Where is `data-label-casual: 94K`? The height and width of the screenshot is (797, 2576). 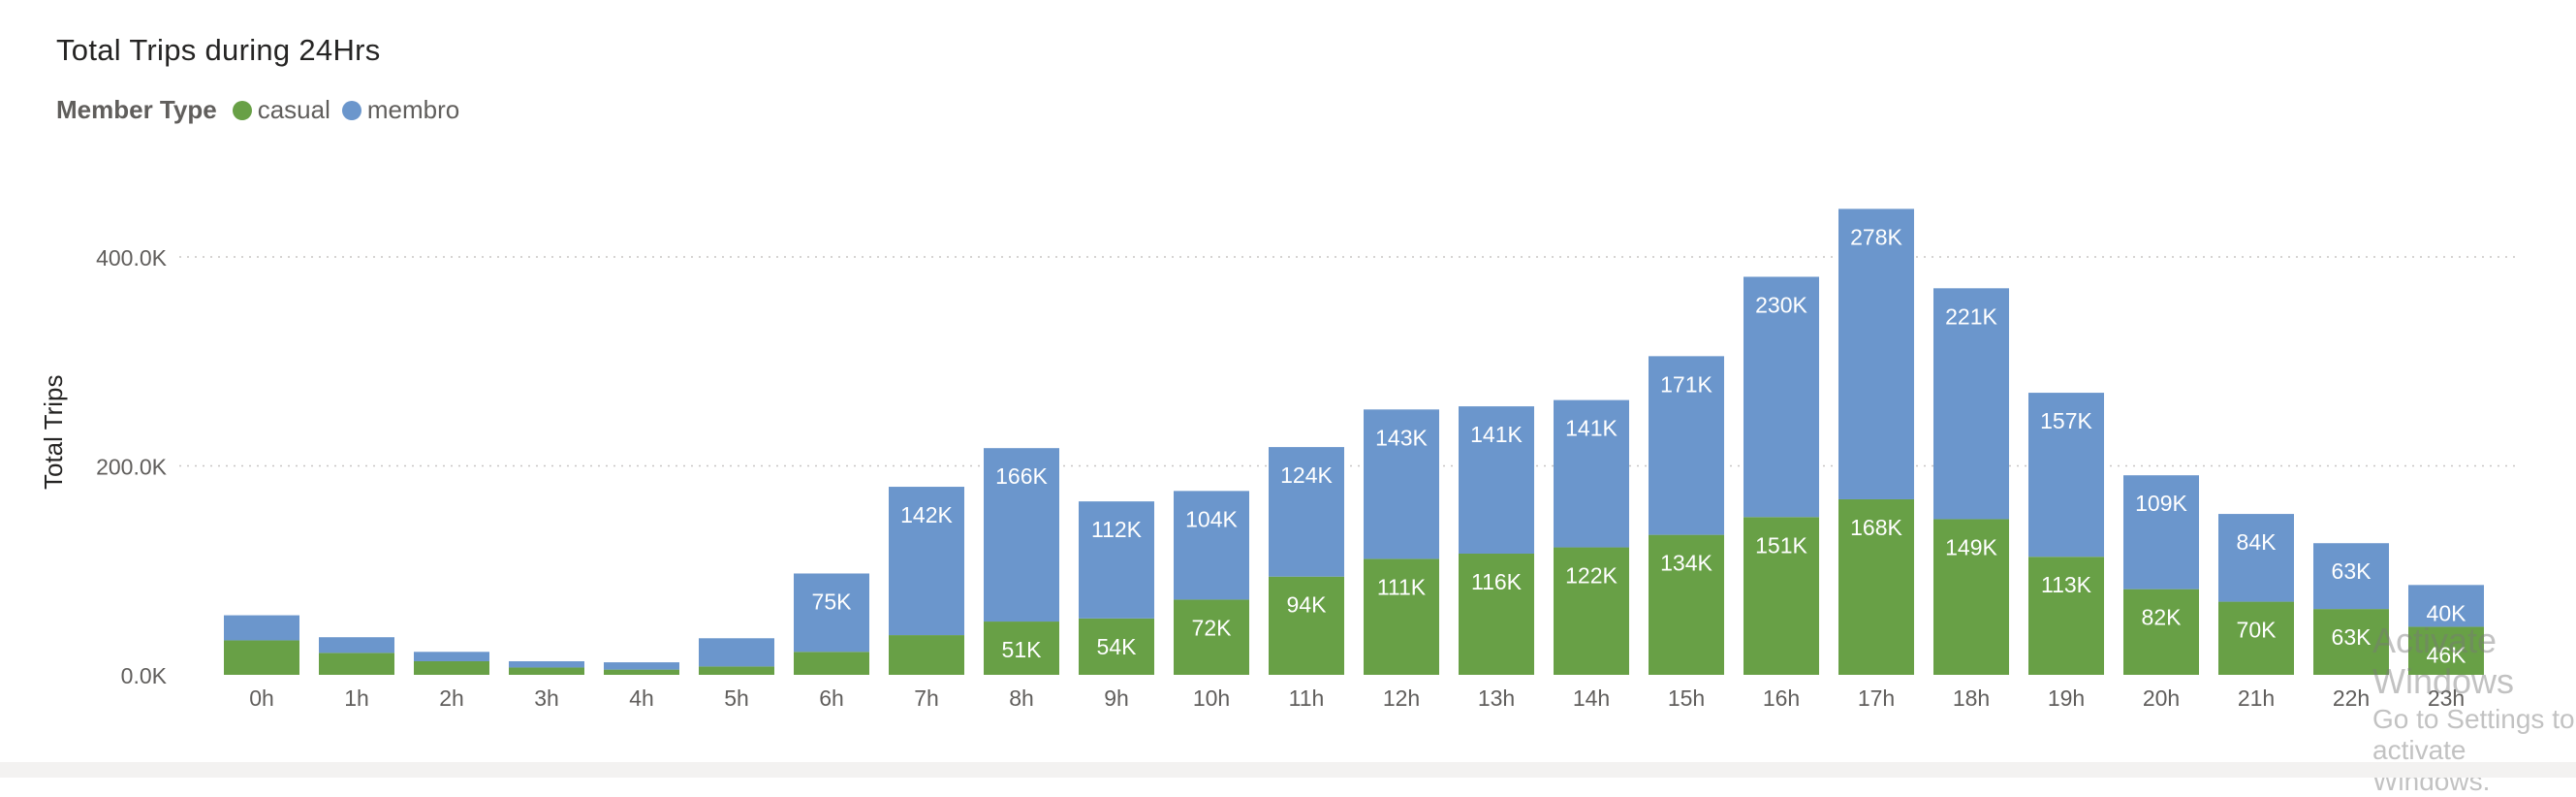 data-label-casual: 94K is located at coordinates (1307, 605).